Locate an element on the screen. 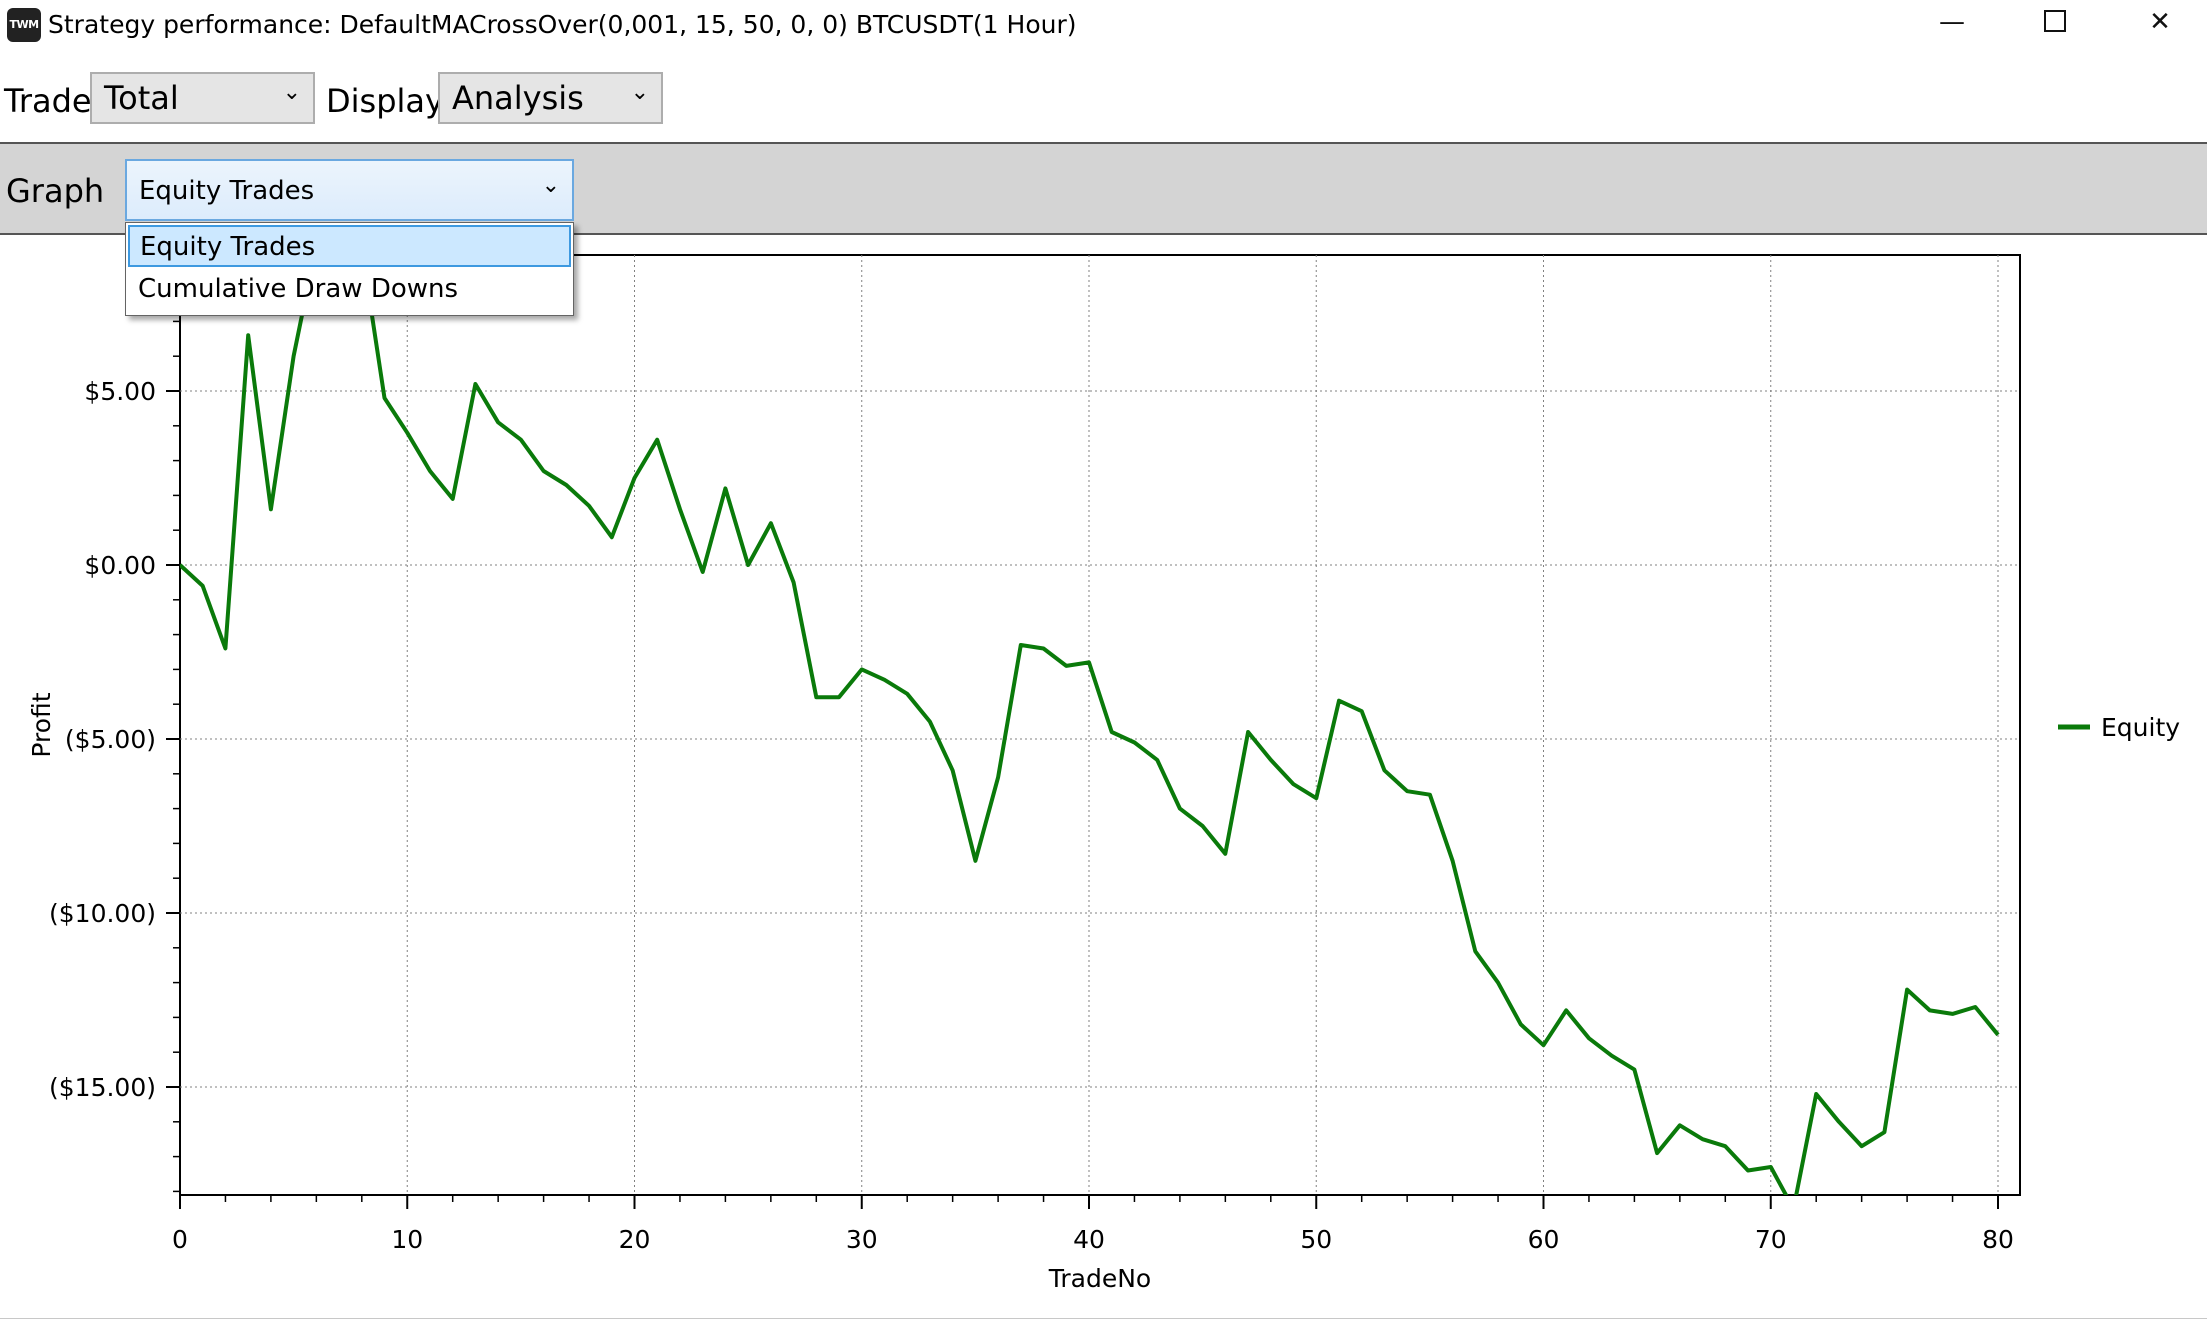  x-tick-label: 20 is located at coordinates (635, 1239).